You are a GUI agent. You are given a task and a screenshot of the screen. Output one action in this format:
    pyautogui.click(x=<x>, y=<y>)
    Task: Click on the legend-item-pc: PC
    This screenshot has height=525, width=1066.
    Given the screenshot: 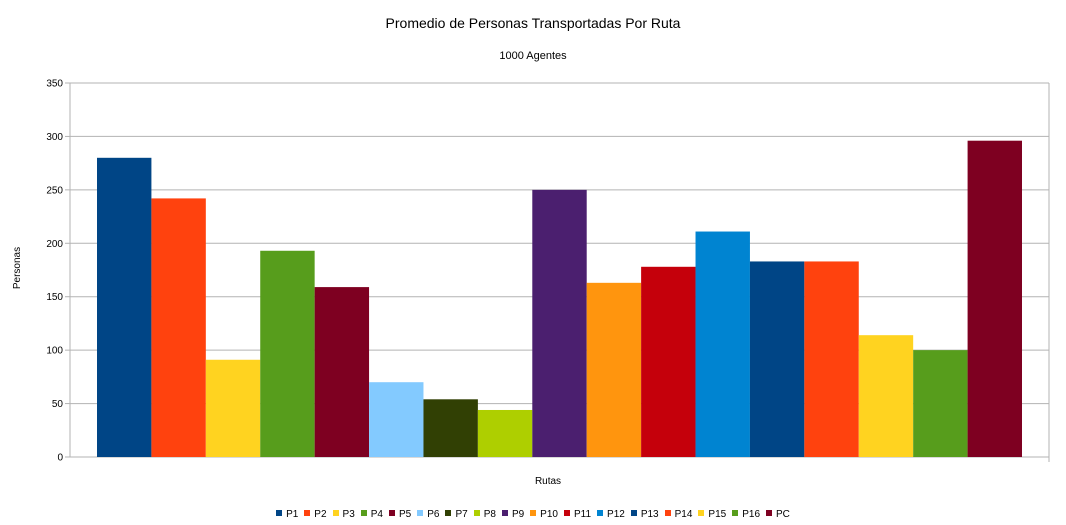 What is the action you would take?
    pyautogui.click(x=778, y=514)
    